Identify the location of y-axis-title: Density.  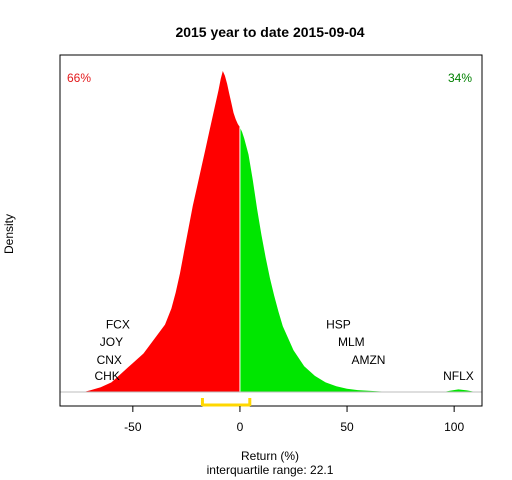
(9, 234).